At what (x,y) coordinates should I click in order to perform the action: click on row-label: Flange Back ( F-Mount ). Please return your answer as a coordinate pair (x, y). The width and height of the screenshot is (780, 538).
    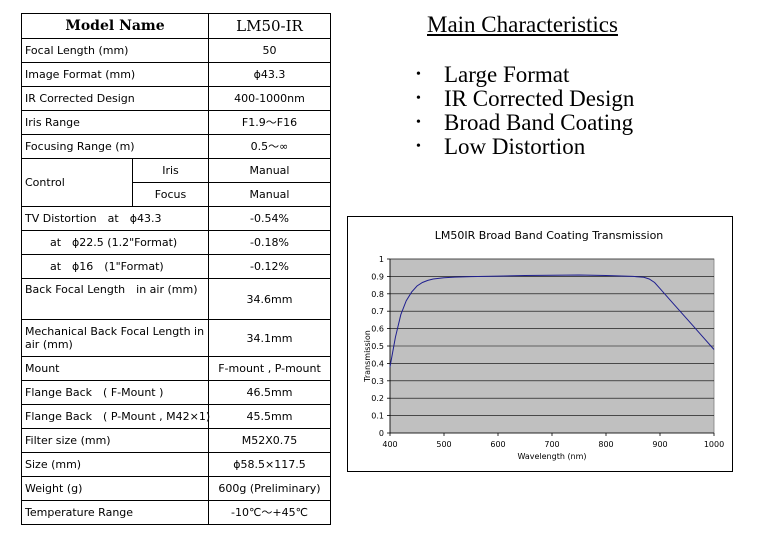
    Looking at the image, I should click on (115, 392).